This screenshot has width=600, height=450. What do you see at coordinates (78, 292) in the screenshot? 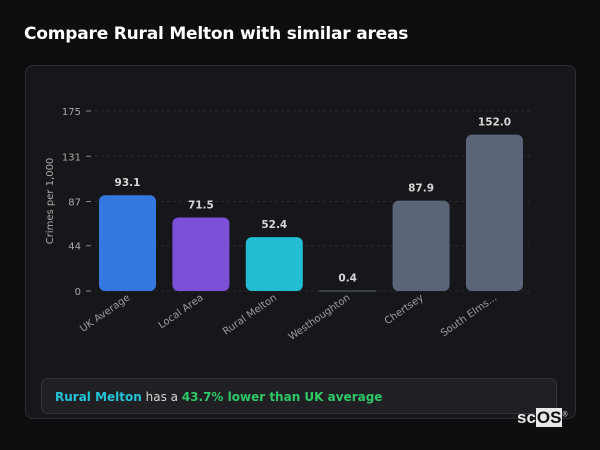
I see `y-tick-label: 0` at bounding box center [78, 292].